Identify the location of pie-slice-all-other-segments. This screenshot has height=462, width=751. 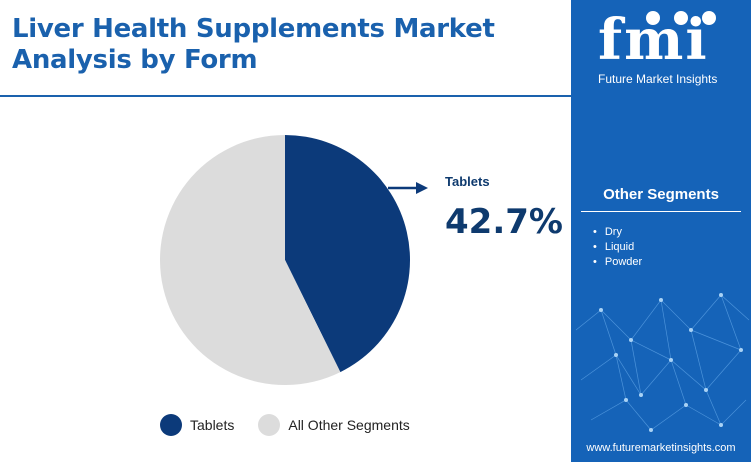
(250, 260).